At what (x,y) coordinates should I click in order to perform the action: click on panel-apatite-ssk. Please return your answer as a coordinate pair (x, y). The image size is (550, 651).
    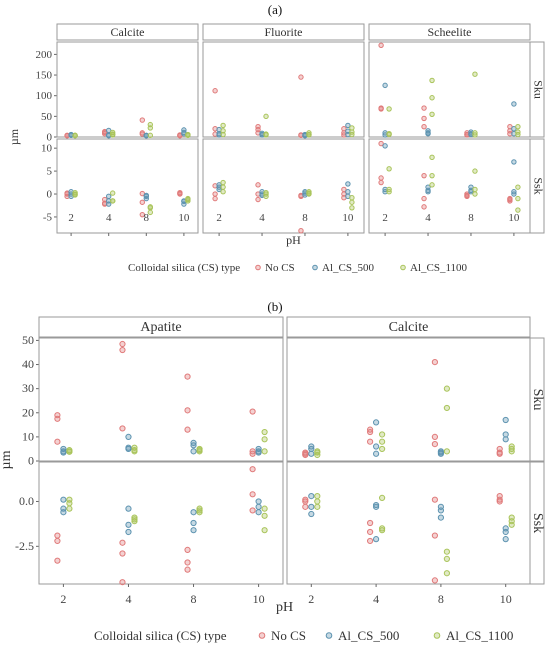
    Looking at the image, I should click on (161, 523).